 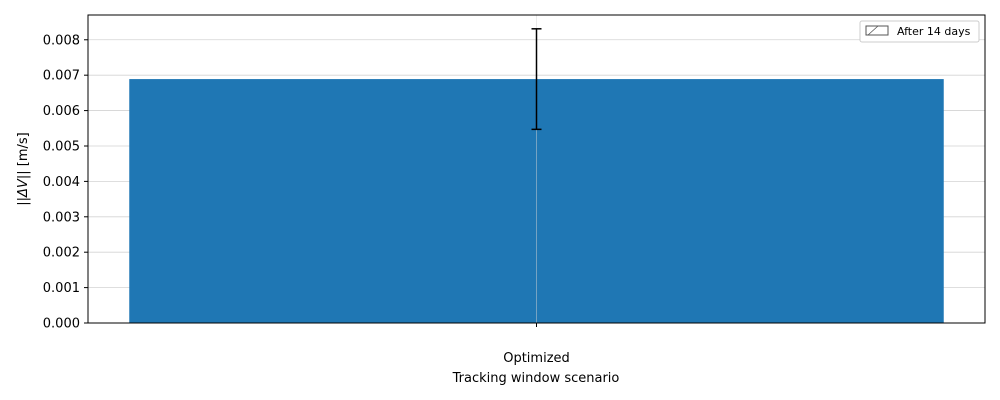 What do you see at coordinates (61, 76) in the screenshot?
I see `y-tick-label: 0.007` at bounding box center [61, 76].